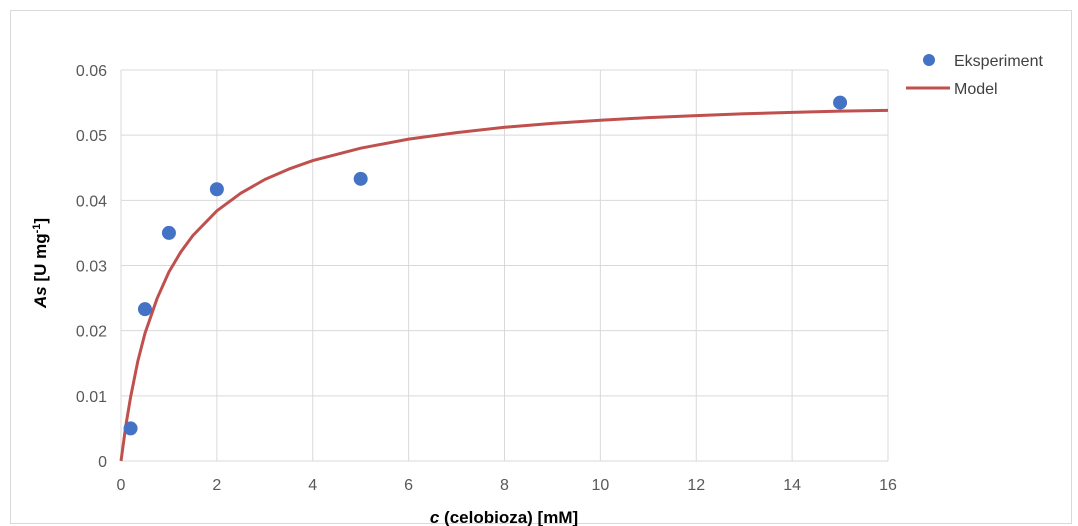 The image size is (1078, 526). I want to click on y-axis-title: As [U mg-1], so click(40, 263).